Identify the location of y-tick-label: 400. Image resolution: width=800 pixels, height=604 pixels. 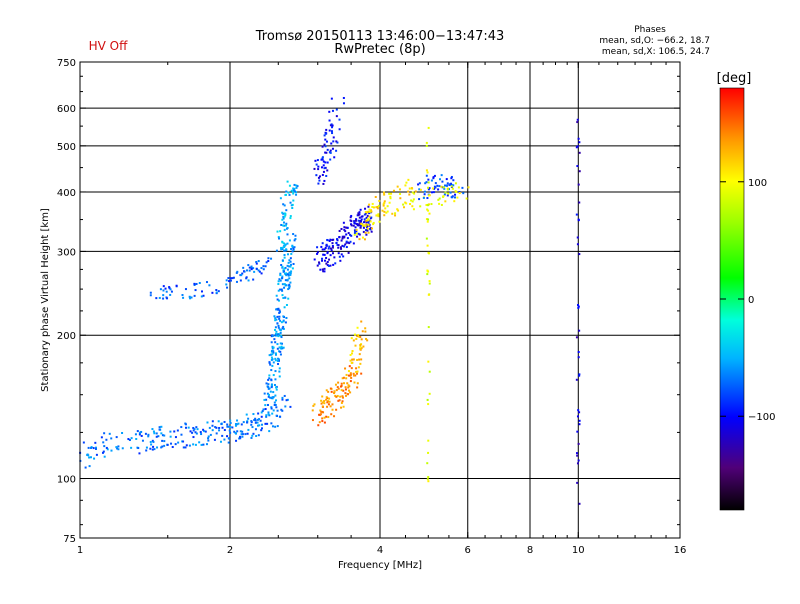
(66, 193).